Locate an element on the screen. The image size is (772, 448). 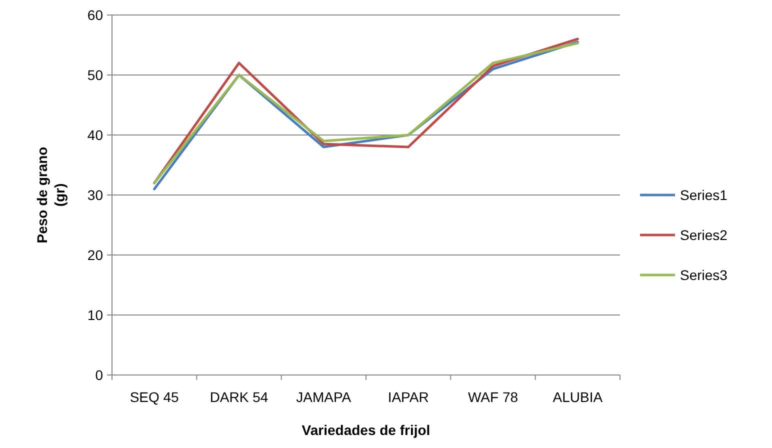
x-tick-label: SEQ 45 is located at coordinates (155, 397).